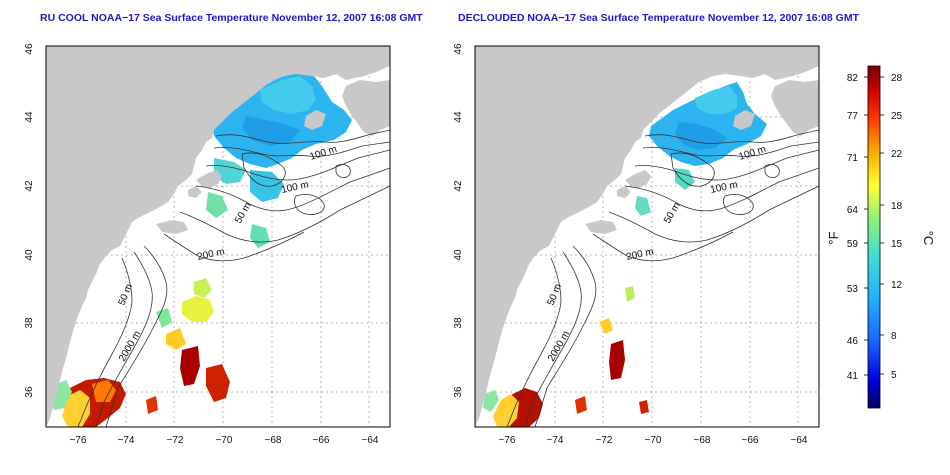 This screenshot has width=950, height=475. What do you see at coordinates (897, 78) in the screenshot?
I see `celsius-tick: 28` at bounding box center [897, 78].